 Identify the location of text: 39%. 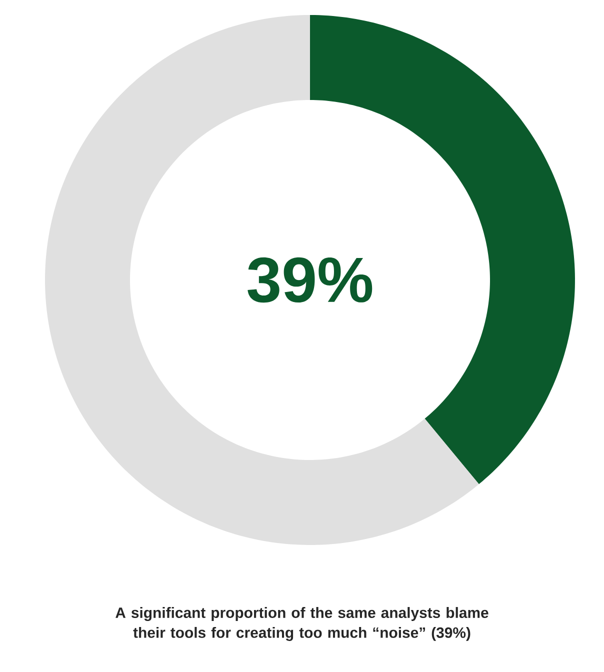
(310, 280).